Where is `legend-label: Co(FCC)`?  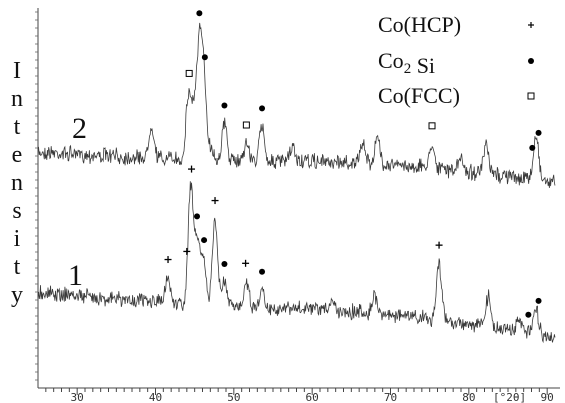
legend-label: Co(FCC) is located at coordinates (419, 95).